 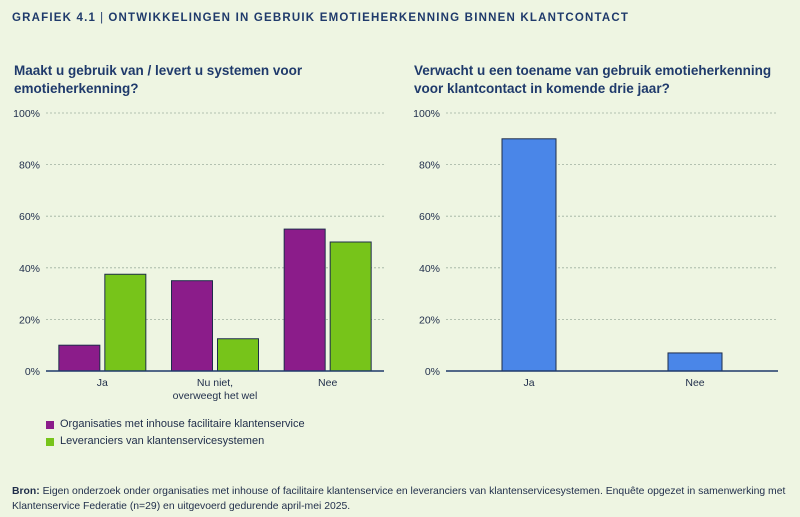 What do you see at coordinates (528, 383) in the screenshot?
I see `right-chart-x-tick-label: Ja` at bounding box center [528, 383].